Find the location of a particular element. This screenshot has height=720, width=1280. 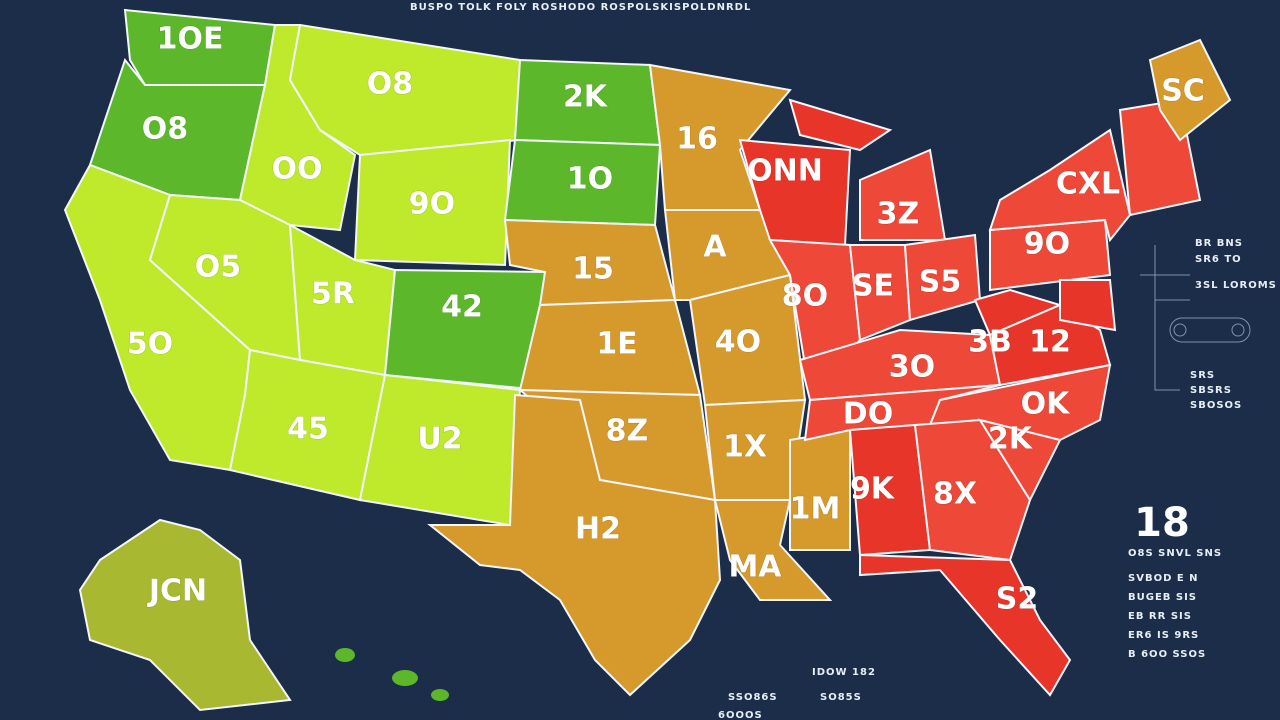

legend-lines is located at coordinates (1195, 318).